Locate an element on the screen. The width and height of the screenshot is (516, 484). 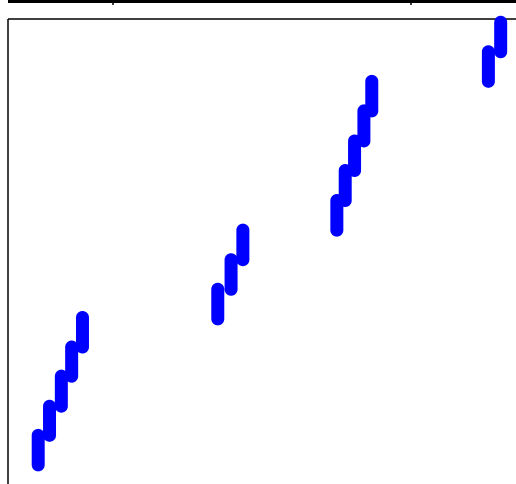
chart-top-frame is located at coordinates (262, 10).